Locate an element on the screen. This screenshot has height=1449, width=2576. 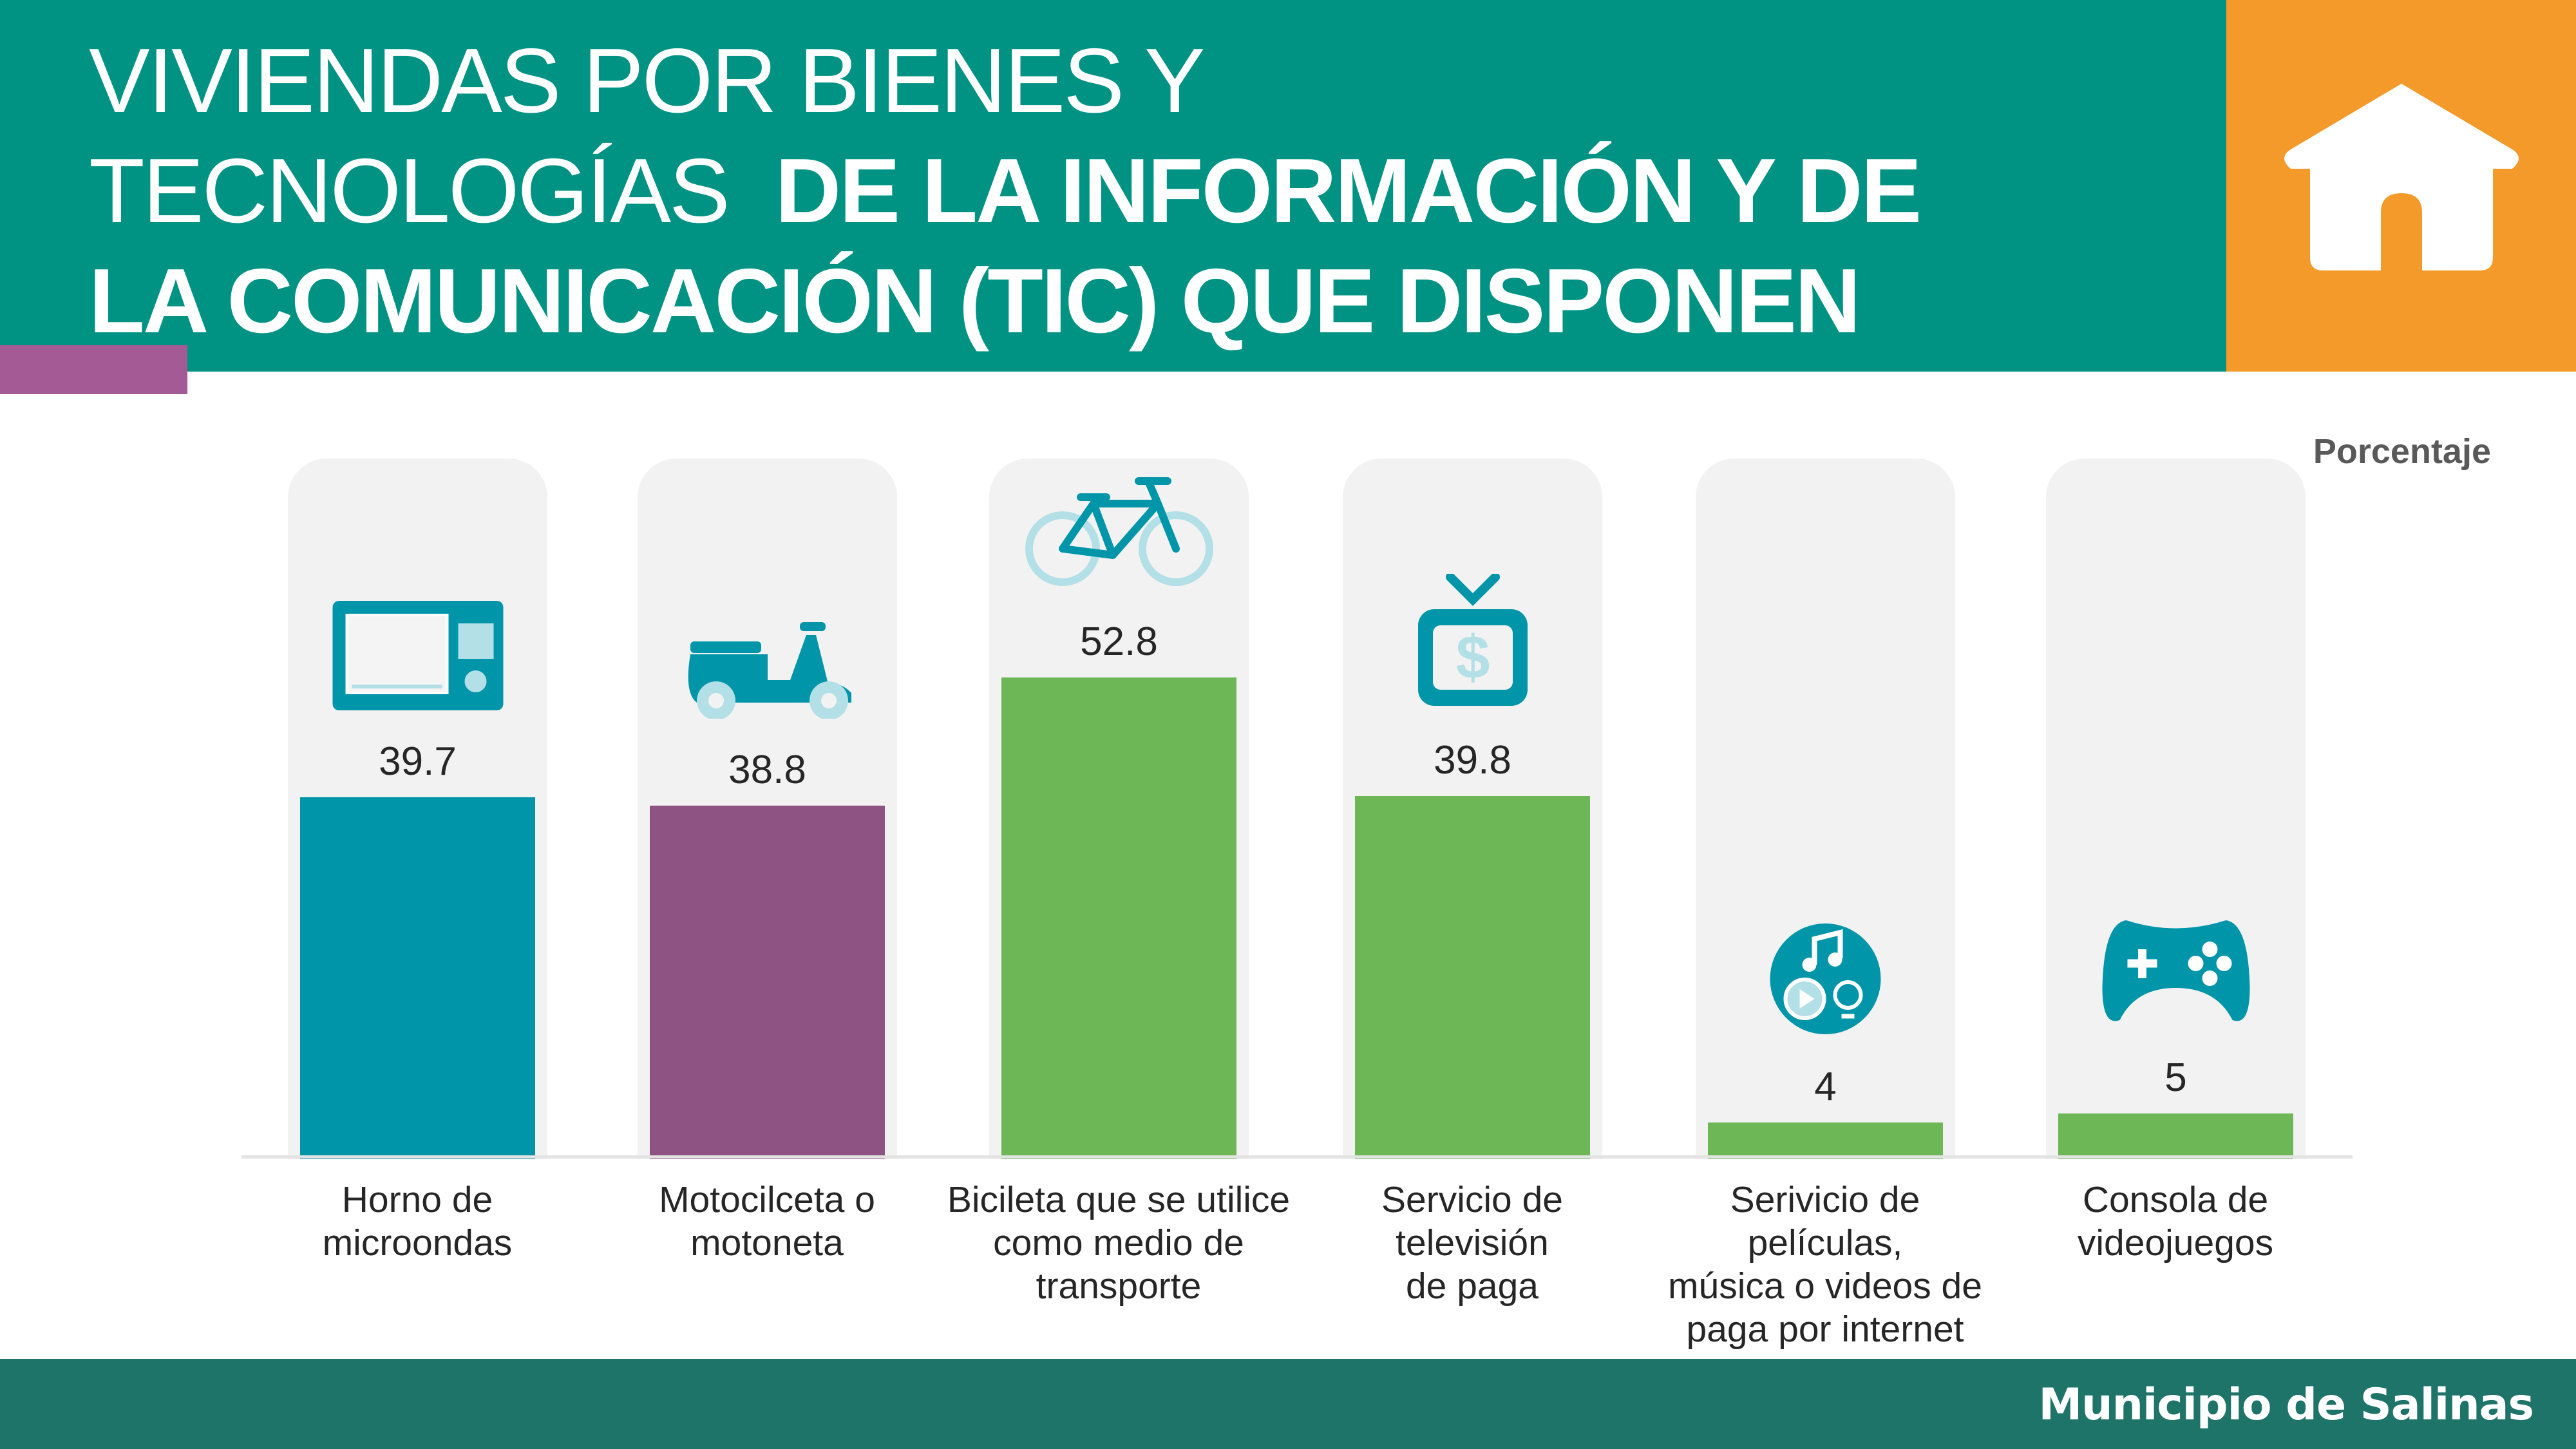
unit-label: Porcentaje is located at coordinates (2402, 451).